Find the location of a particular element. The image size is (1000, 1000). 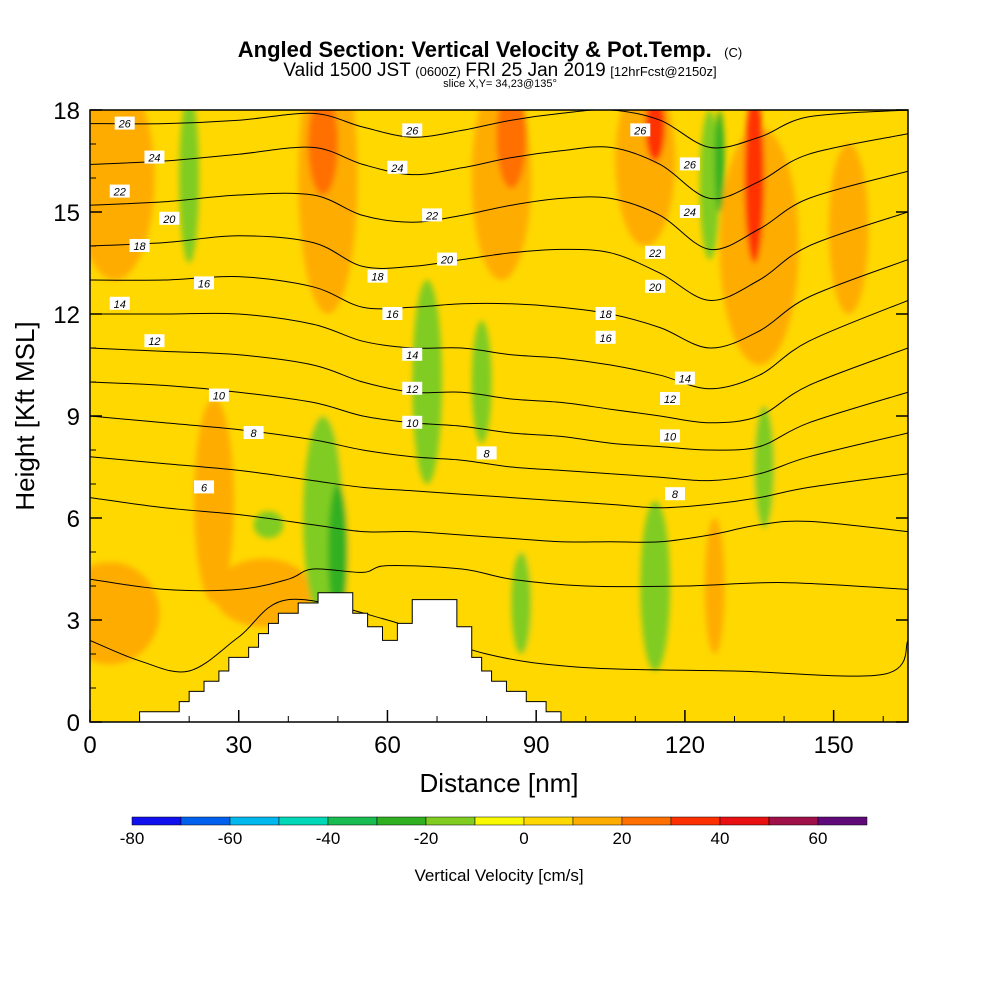

contour-label-21: 26 is located at coordinates (640, 131).